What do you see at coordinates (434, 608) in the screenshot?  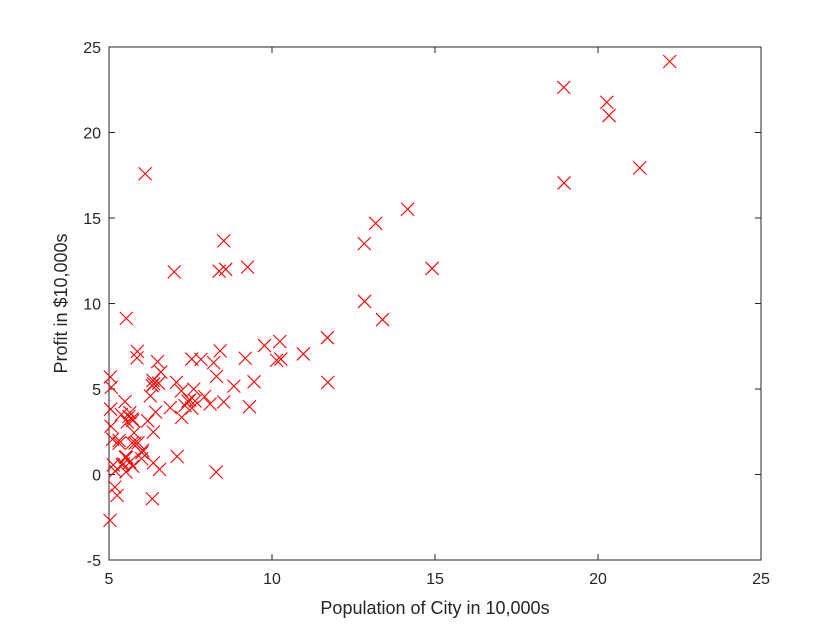 I see `x-axis-label: Population of City in 10,000s` at bounding box center [434, 608].